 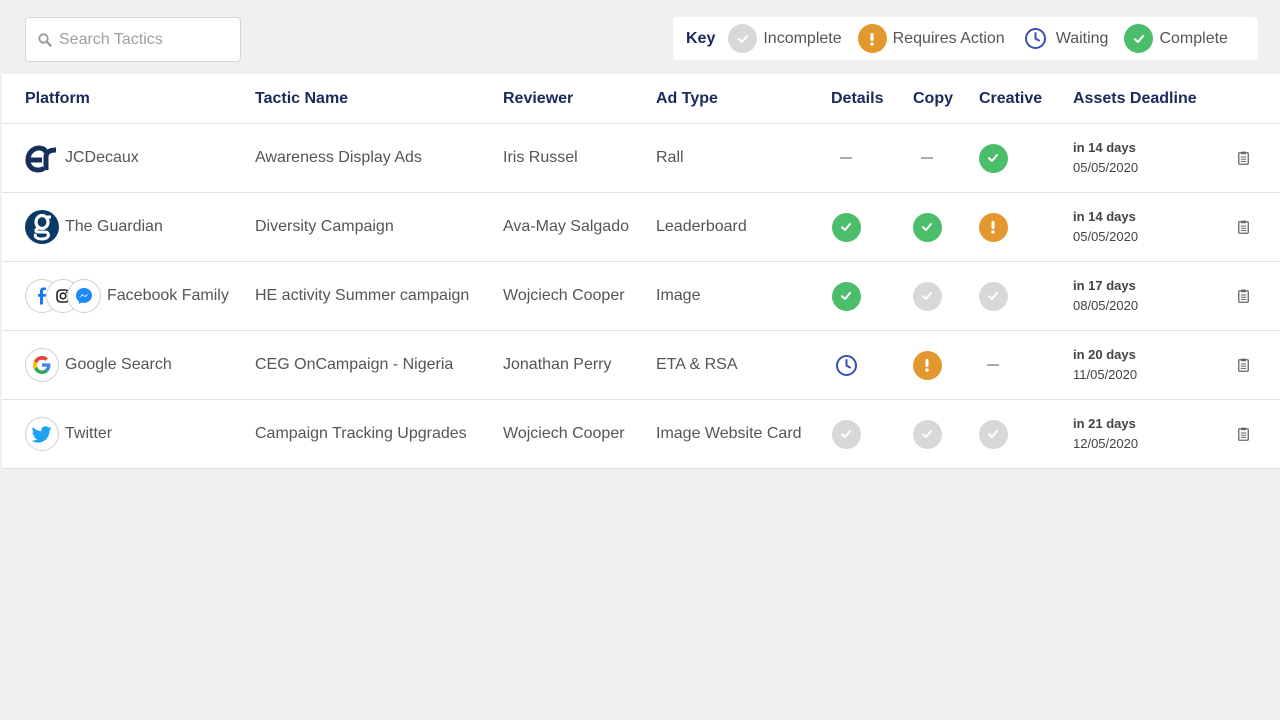 I want to click on assets-deadline: in 21 days 12/05/2020, so click(x=1105, y=434).